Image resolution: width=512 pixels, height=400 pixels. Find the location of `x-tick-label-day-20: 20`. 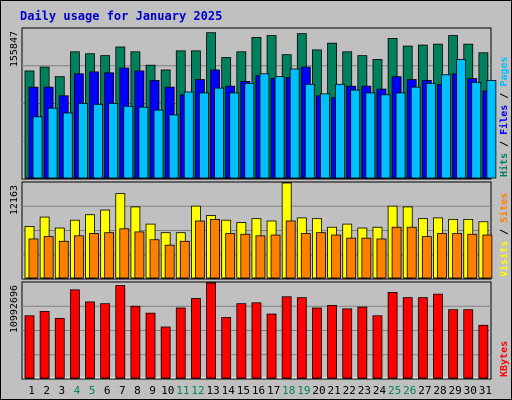

x-tick-label-day-20: 20 is located at coordinates (318, 390).